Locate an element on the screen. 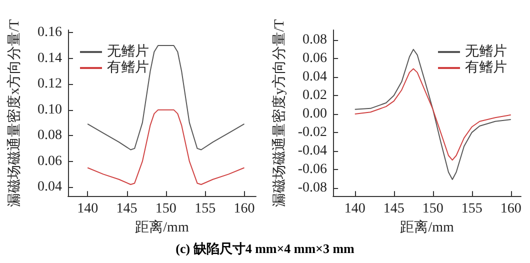 This screenshot has height=263, width=530. y-tick-label: 0.02 is located at coordinates (315, 96).